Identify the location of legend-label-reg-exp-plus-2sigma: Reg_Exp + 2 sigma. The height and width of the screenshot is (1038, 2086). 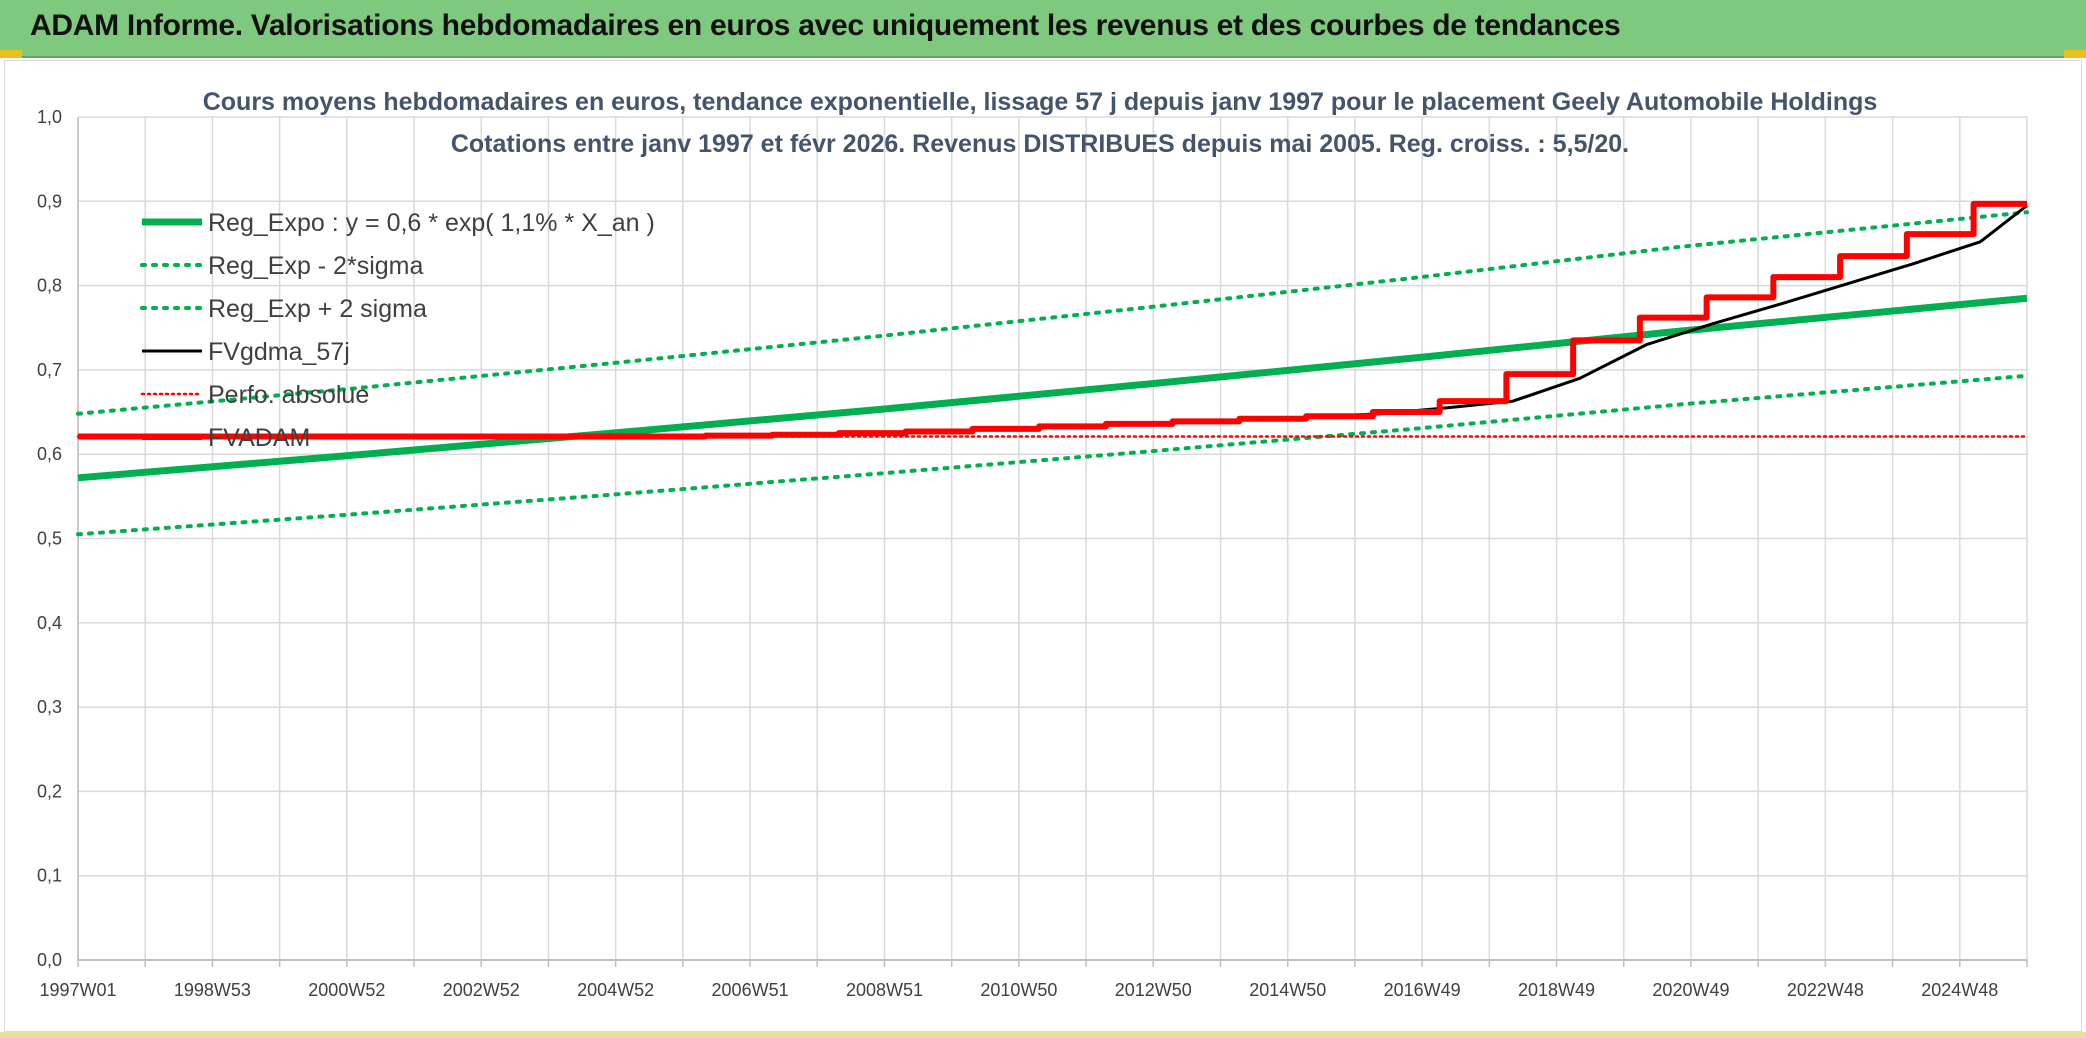
(317, 309).